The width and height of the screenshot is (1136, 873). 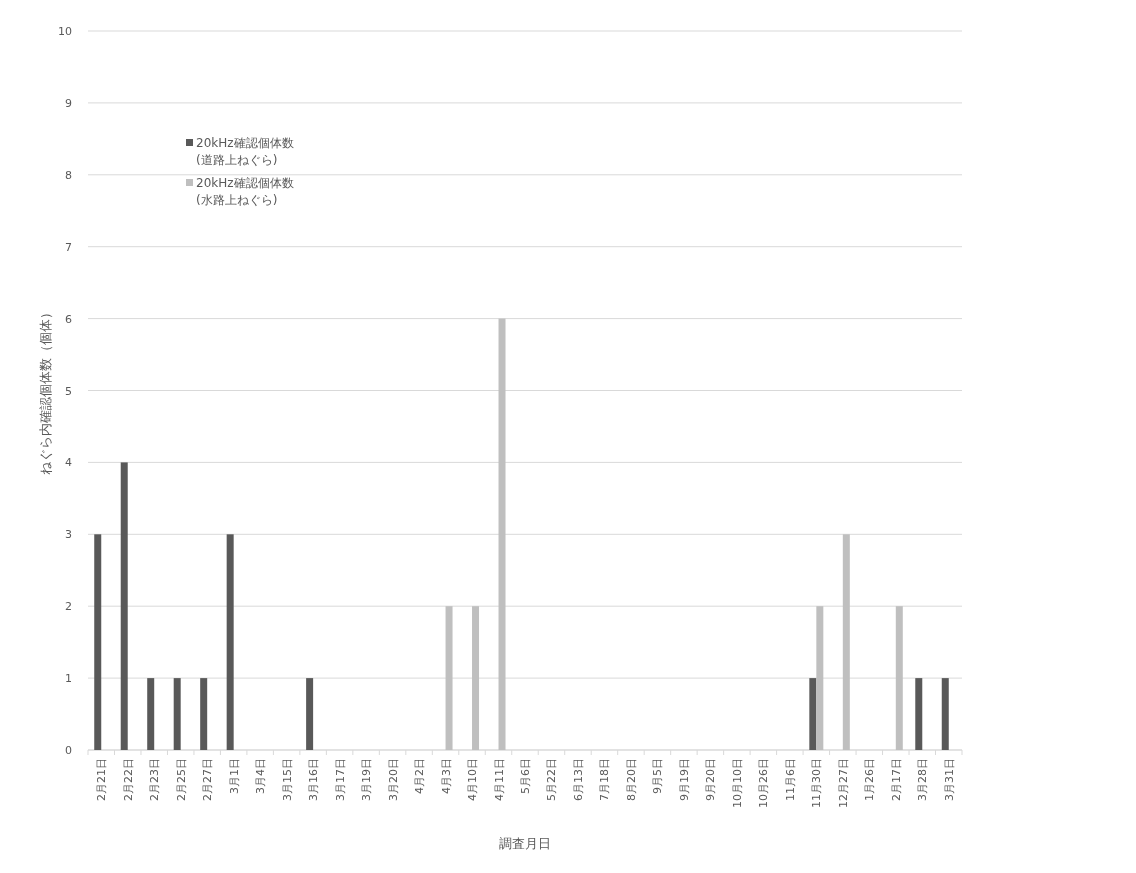 I want to click on x-tick-label: 9月5日, so click(x=658, y=776).